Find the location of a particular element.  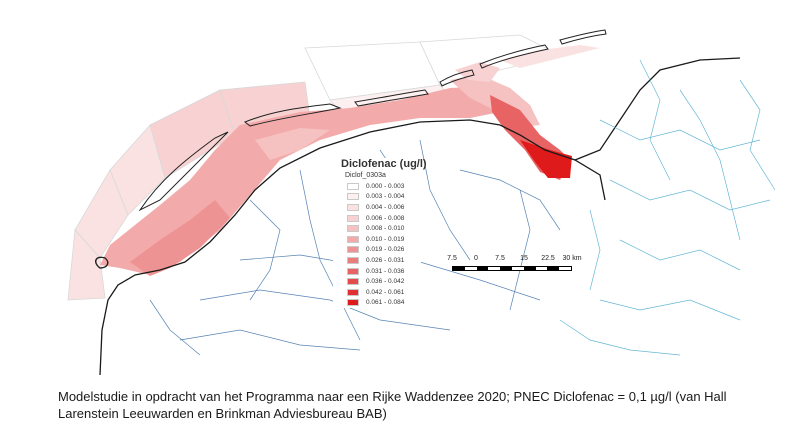

legend-range-label: 0.019 - 0.026 is located at coordinates (385, 250).